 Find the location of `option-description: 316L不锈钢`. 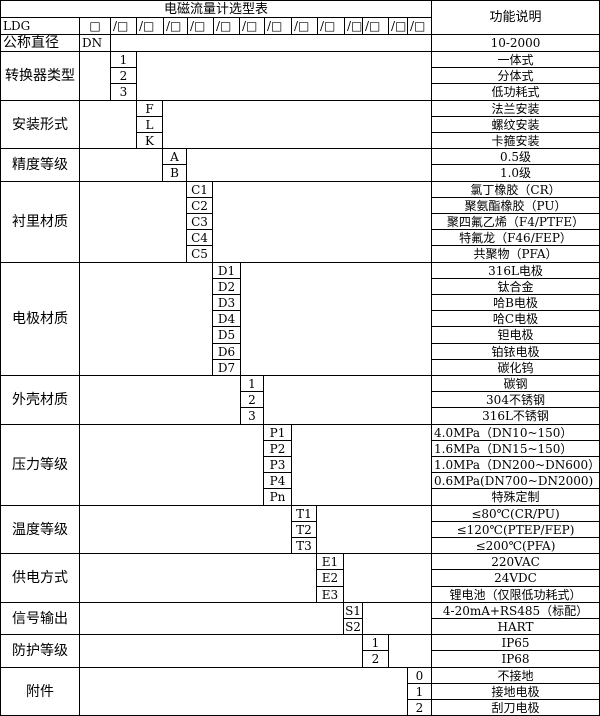

option-description: 316L不锈钢 is located at coordinates (515, 416).